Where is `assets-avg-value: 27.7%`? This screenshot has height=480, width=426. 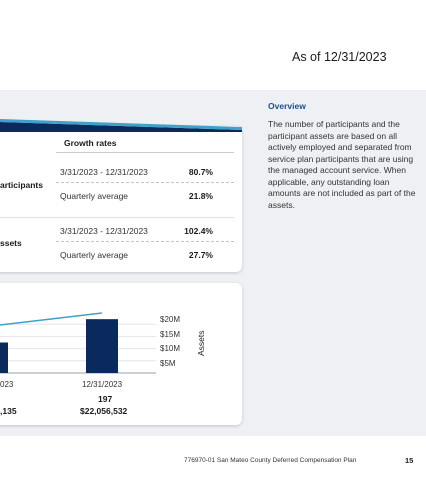
assets-avg-value: 27.7% is located at coordinates (200, 255).